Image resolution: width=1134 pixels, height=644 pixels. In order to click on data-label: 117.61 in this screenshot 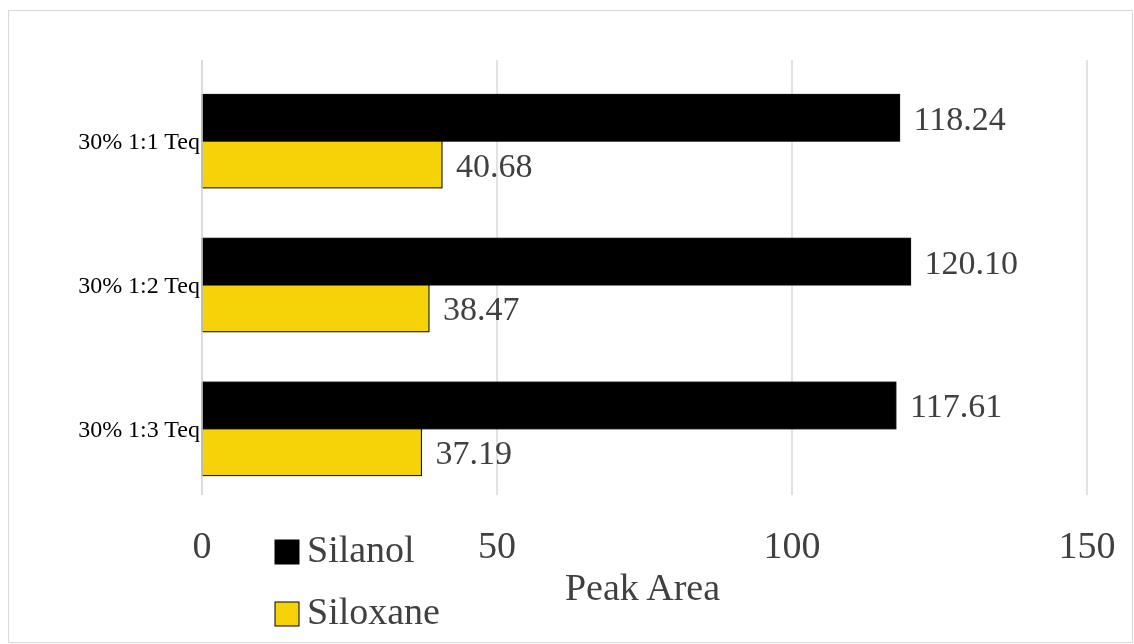, I will do `click(956, 406)`.